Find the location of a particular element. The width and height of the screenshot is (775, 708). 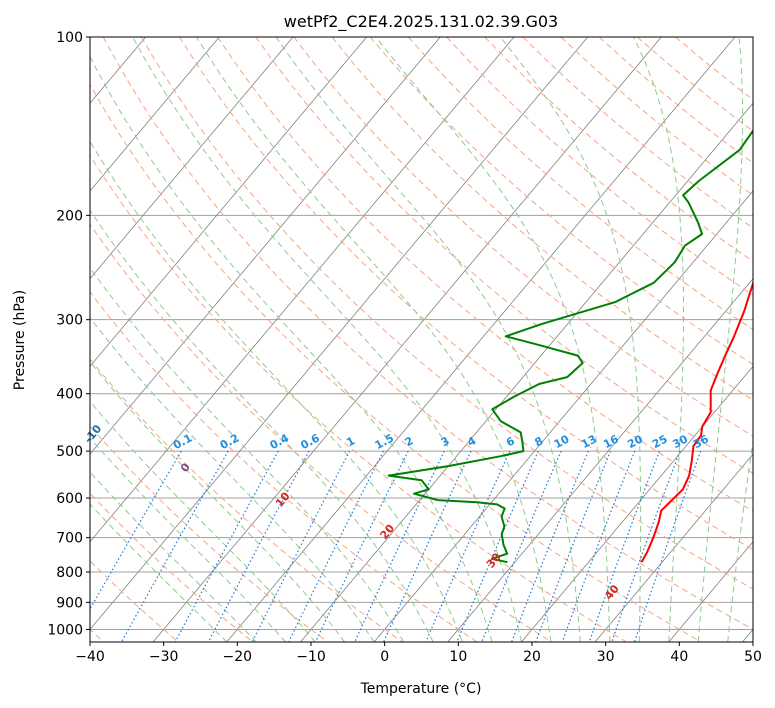

temperature-profile-line is located at coordinates (696, 421).